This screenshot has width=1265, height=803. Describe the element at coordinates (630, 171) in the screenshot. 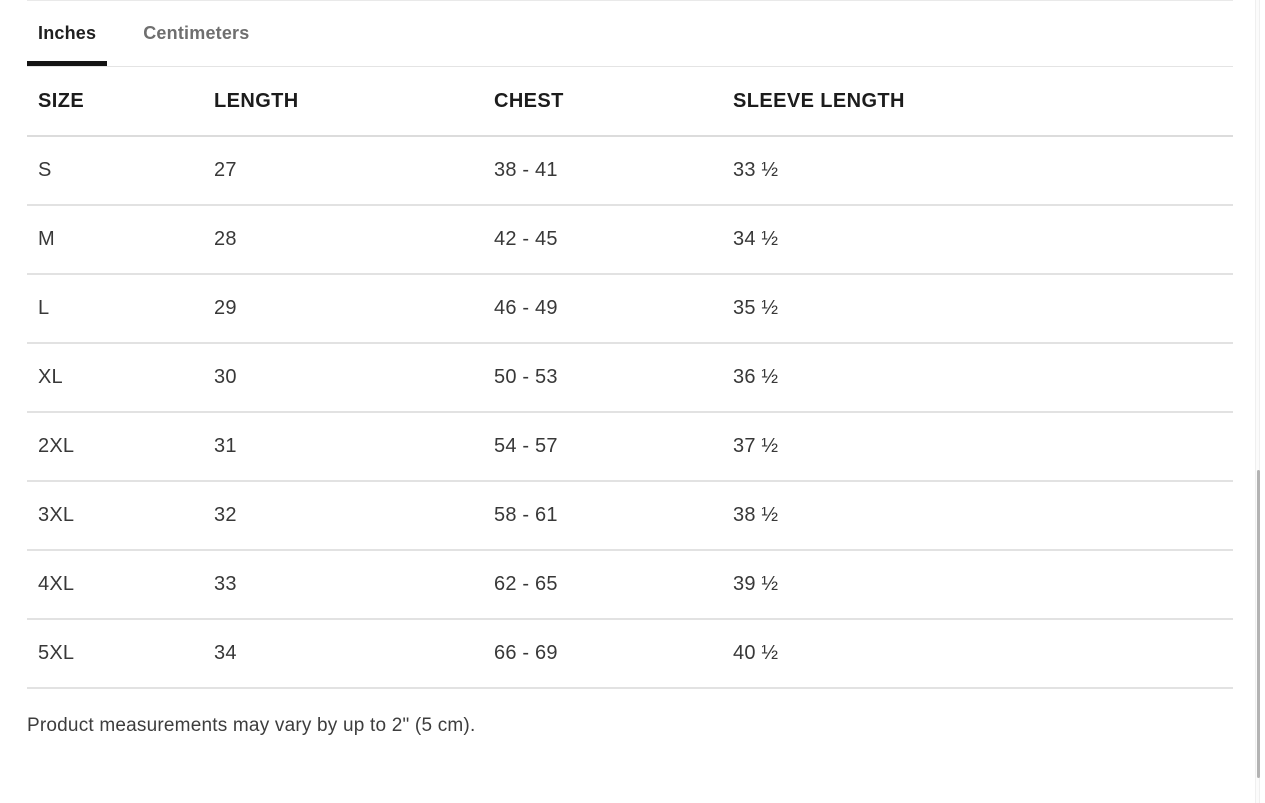

I see `table-row-s: S 27 38 - 41 33 ½` at that location.